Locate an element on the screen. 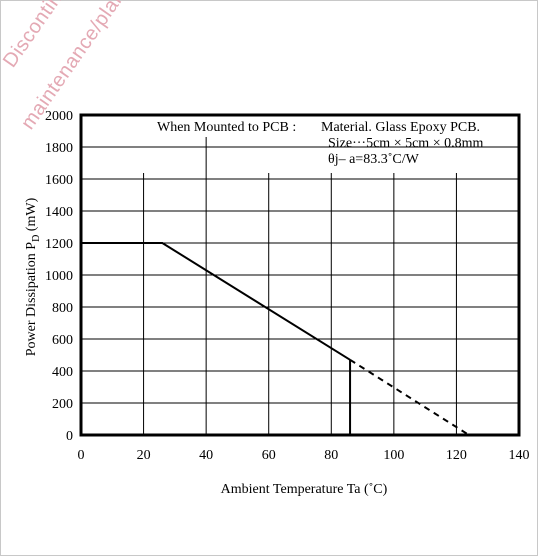 This screenshot has height=556, width=538. y-axis-label: Power Dissipation PD (mW) is located at coordinates (33, 276).